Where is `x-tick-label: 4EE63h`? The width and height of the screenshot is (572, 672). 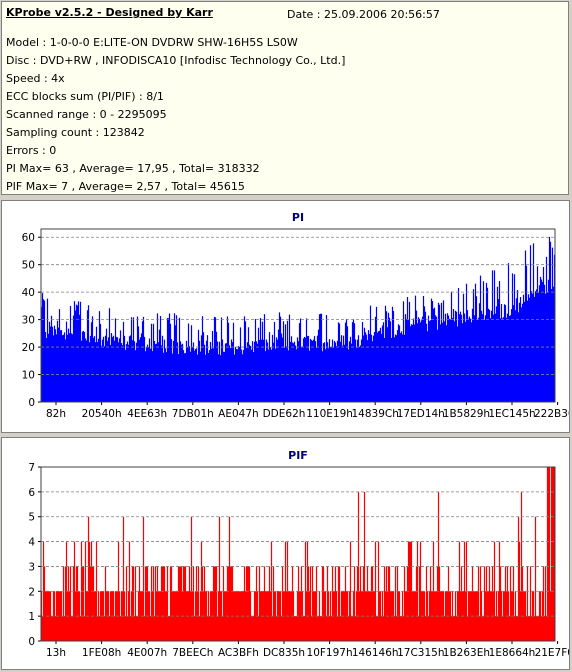 x-tick-label: 4EE63h is located at coordinates (147, 414).